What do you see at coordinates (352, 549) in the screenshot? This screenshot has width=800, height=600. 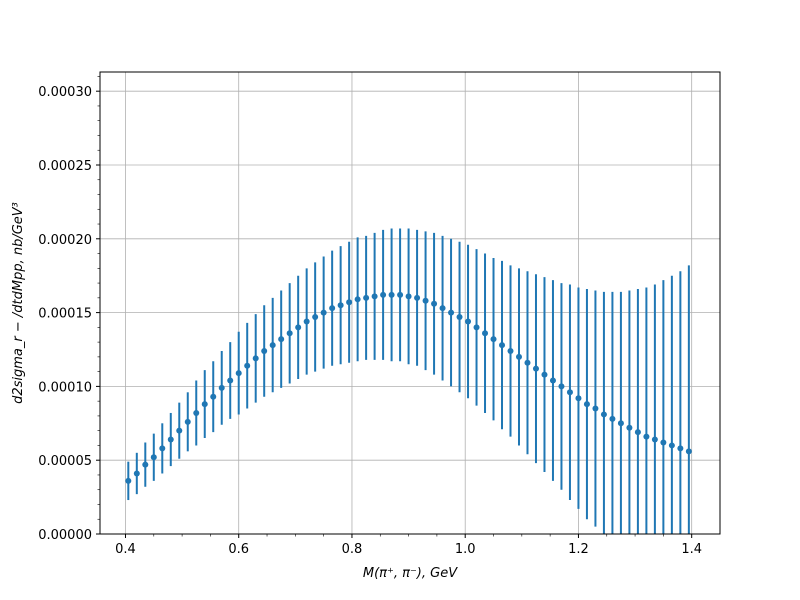 I see `x-tick-label: 0.8` at bounding box center [352, 549].